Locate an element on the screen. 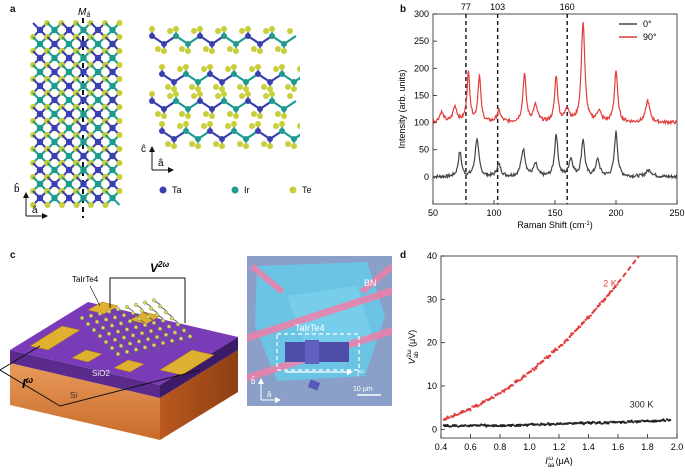  device-schematic: V2ω Iω TaIrTe4 SiO2 Si is located at coordinates (119, 350).